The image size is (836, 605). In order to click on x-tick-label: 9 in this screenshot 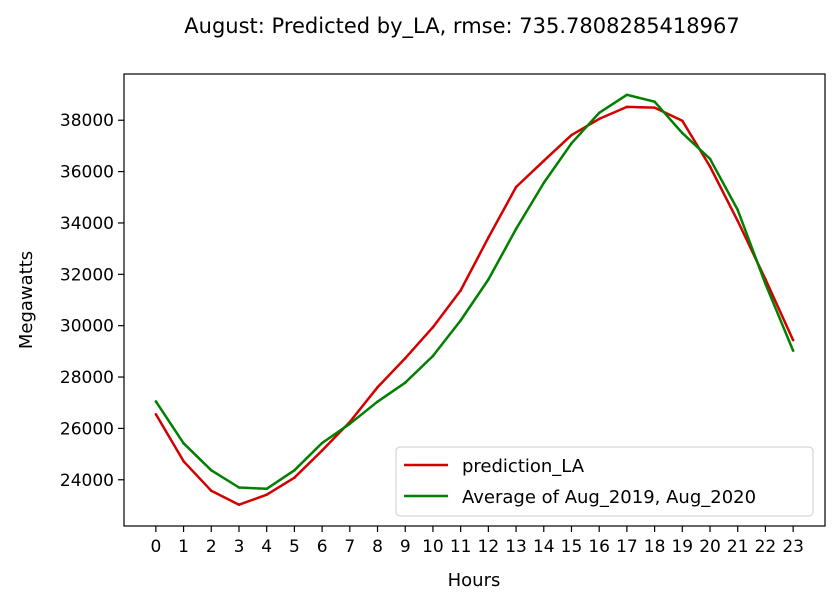, I will do `click(405, 547)`.